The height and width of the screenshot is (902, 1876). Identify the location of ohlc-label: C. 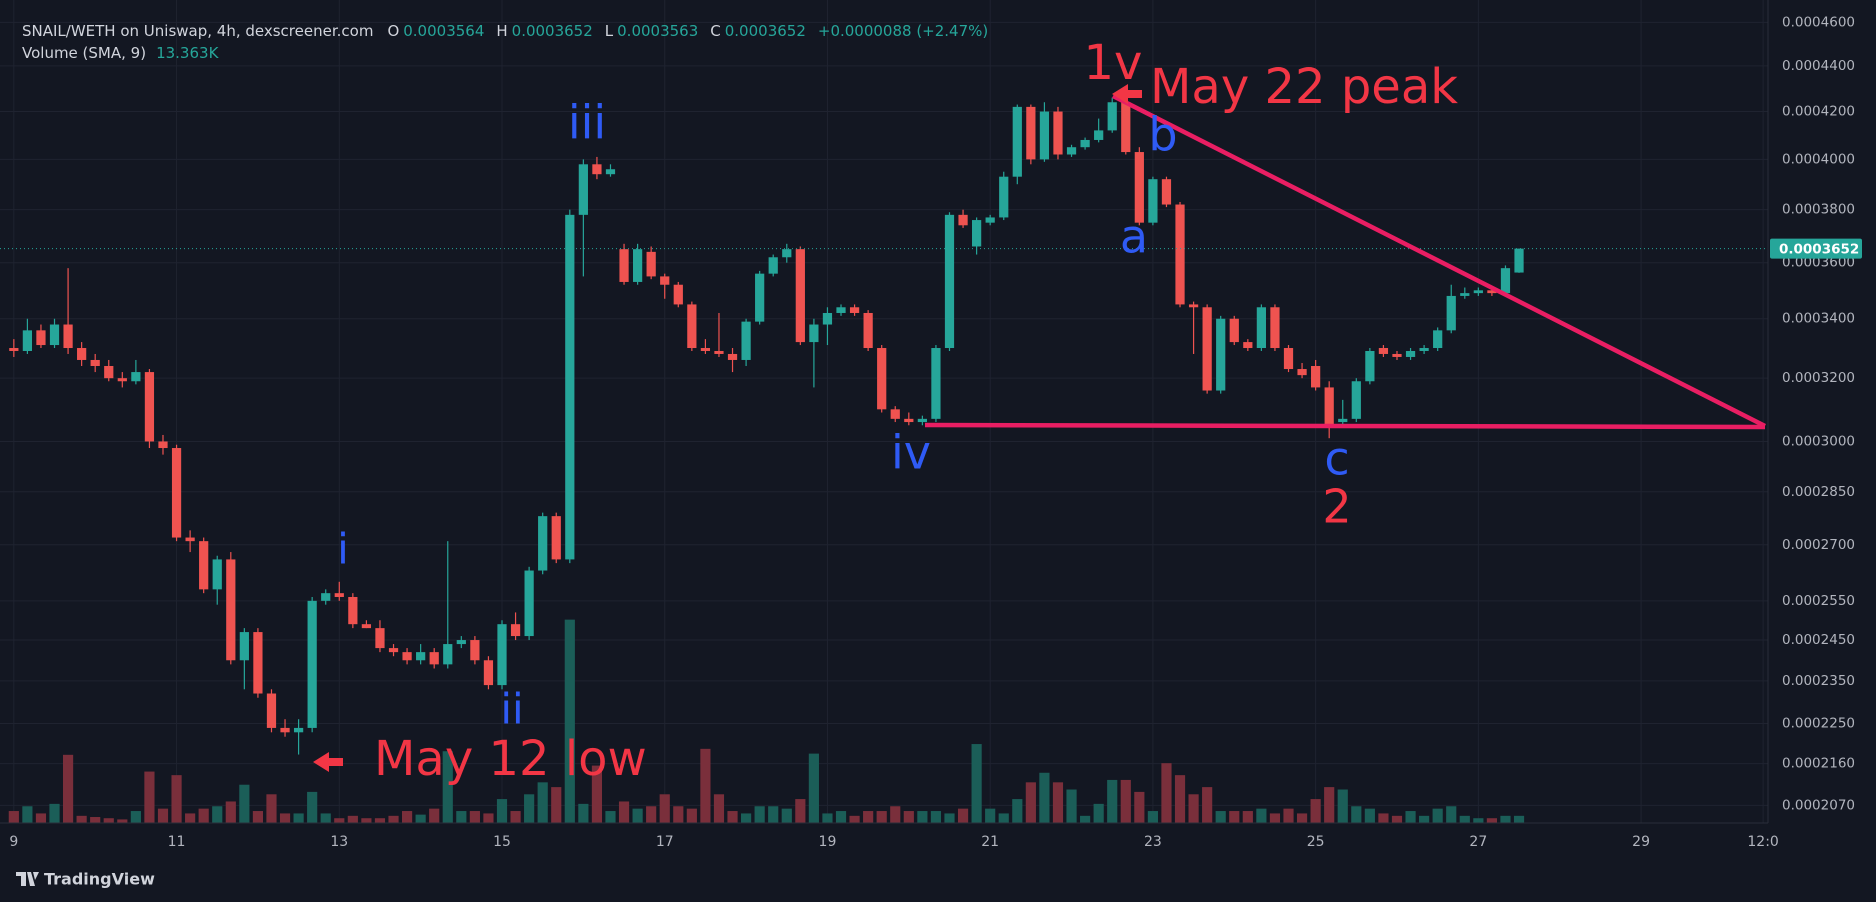
(715, 31).